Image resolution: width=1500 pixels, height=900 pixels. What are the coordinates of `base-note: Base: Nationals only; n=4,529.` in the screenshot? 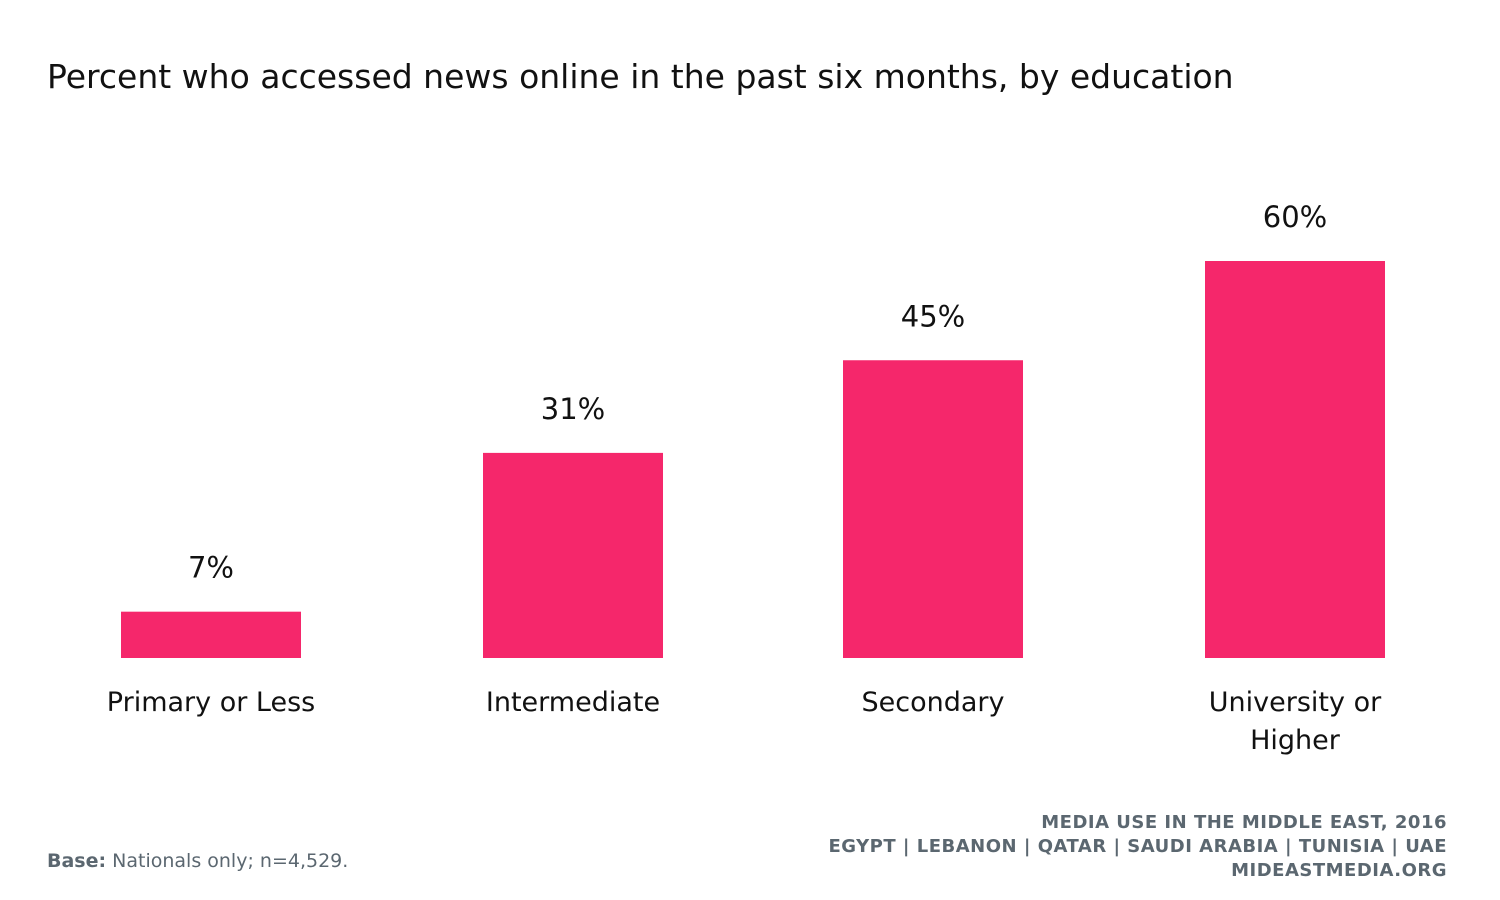 It's located at (197, 861).